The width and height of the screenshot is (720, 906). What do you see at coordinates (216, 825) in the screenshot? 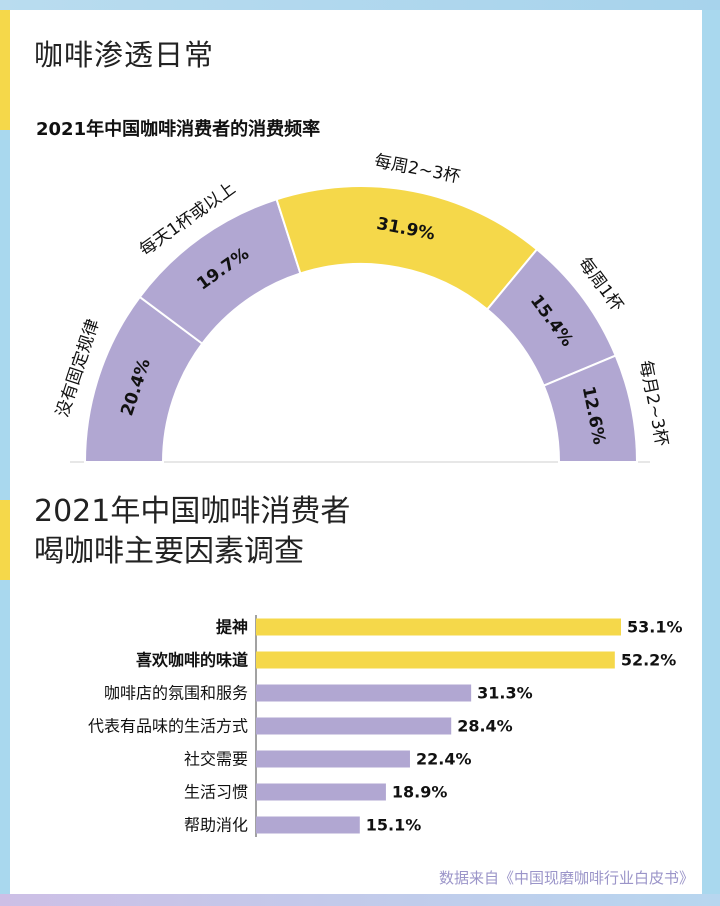
I see `bar-category-label-7: 帮助消化` at bounding box center [216, 825].